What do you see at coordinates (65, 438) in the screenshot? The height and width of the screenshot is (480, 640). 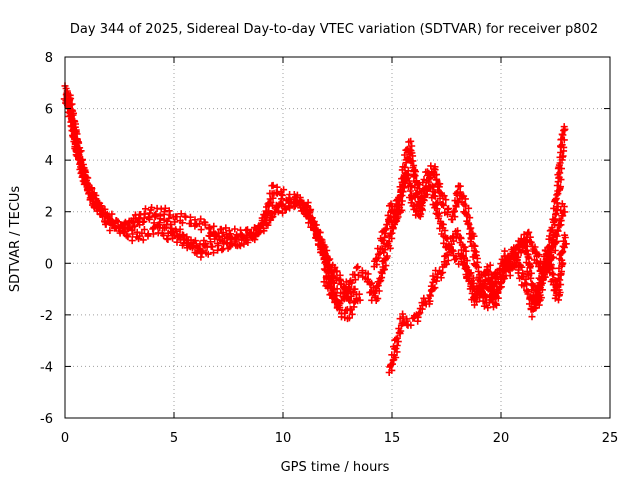 I see `x-tick-label: 0` at bounding box center [65, 438].